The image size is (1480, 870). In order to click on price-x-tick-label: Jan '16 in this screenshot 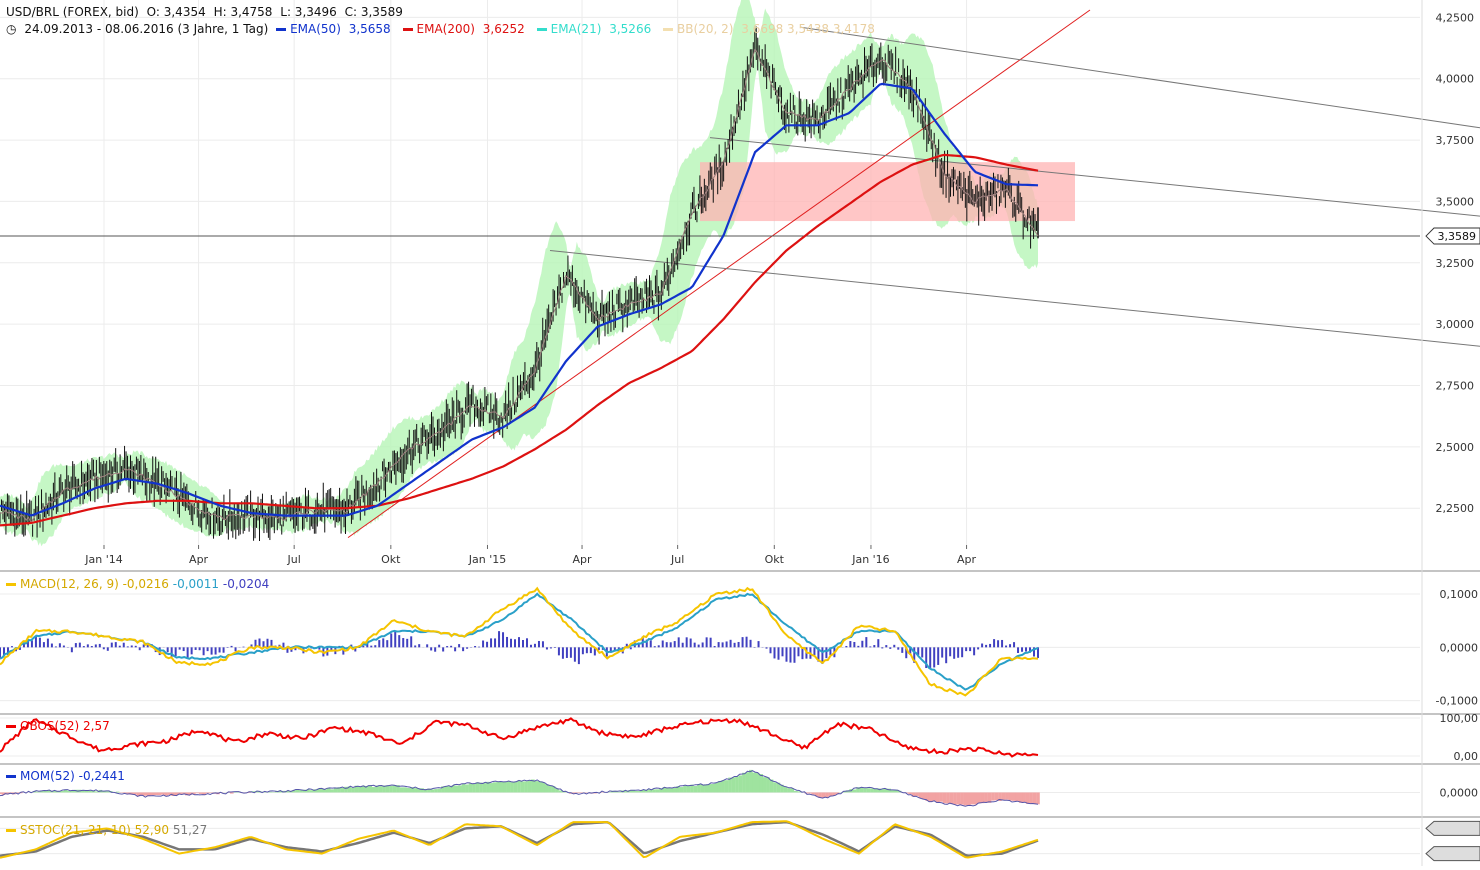, I will do `click(870, 559)`.